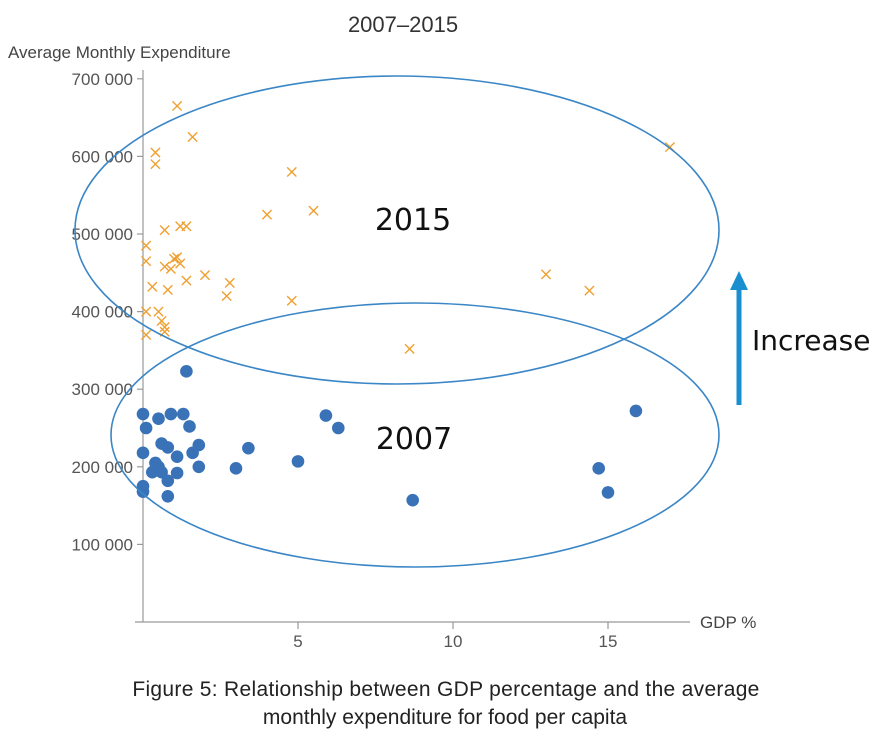 This screenshot has width=890, height=745. I want to click on y-tick-label: 500 000, so click(102, 234).